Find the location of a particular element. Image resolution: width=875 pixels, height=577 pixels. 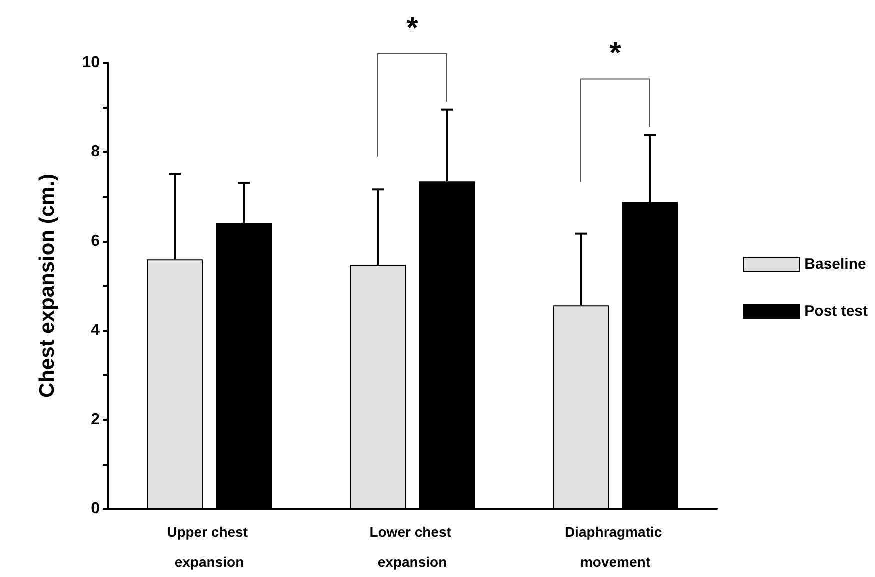

x-tick-label: Diaphragmatic movement is located at coordinates (615, 547).